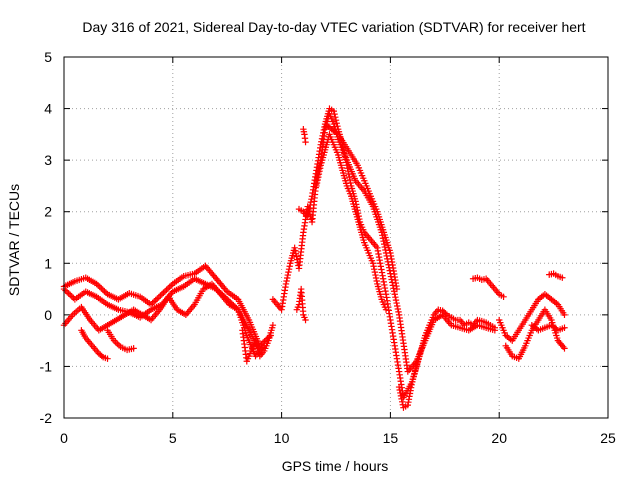  Describe the element at coordinates (14, 240) in the screenshot. I see `y-axis-label: SDTVAR / TECUs` at that location.